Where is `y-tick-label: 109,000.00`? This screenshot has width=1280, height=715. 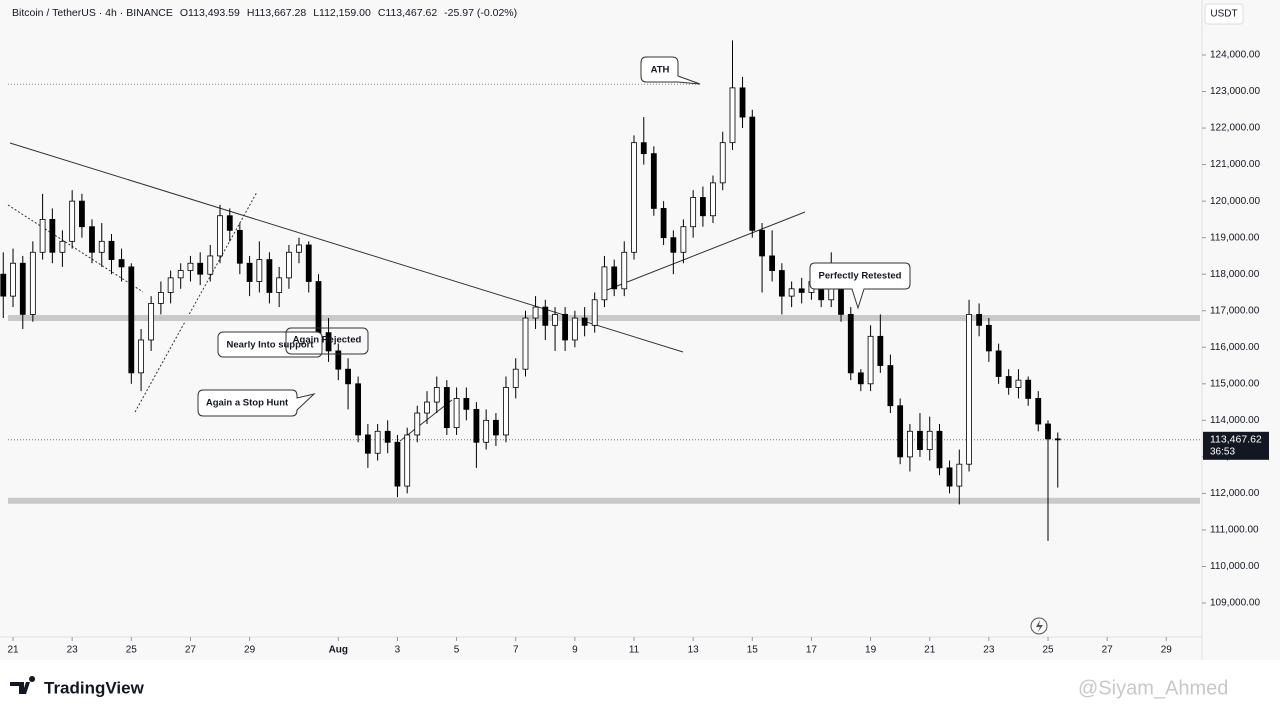 y-tick-label: 109,000.00 is located at coordinates (1235, 603).